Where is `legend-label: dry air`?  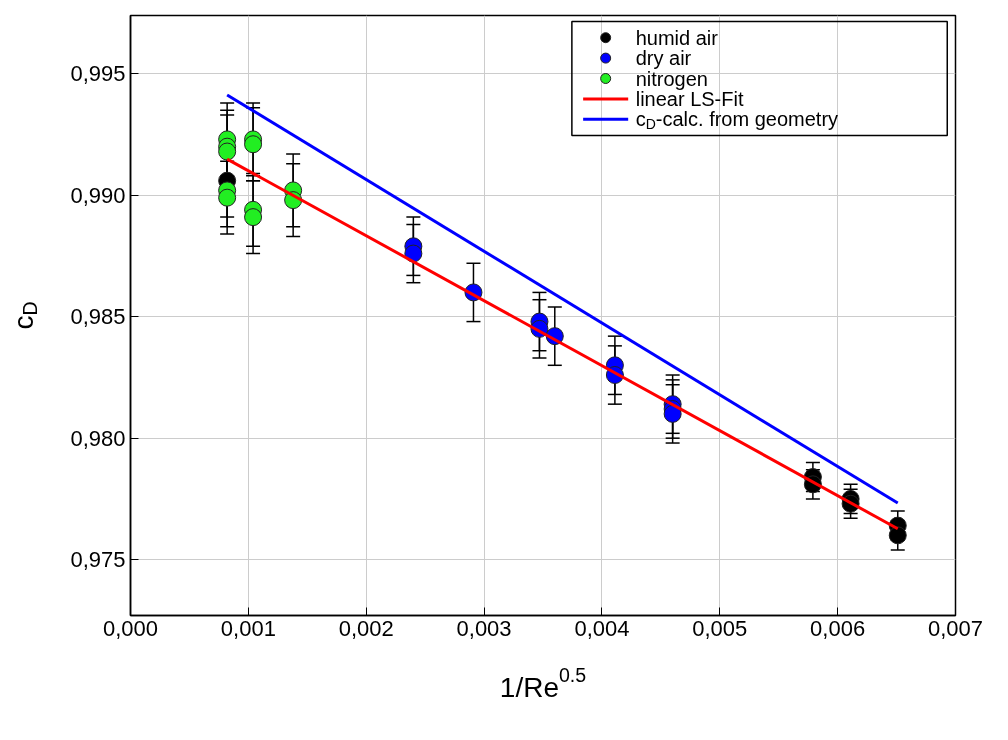
legend-label: dry air is located at coordinates (663, 58).